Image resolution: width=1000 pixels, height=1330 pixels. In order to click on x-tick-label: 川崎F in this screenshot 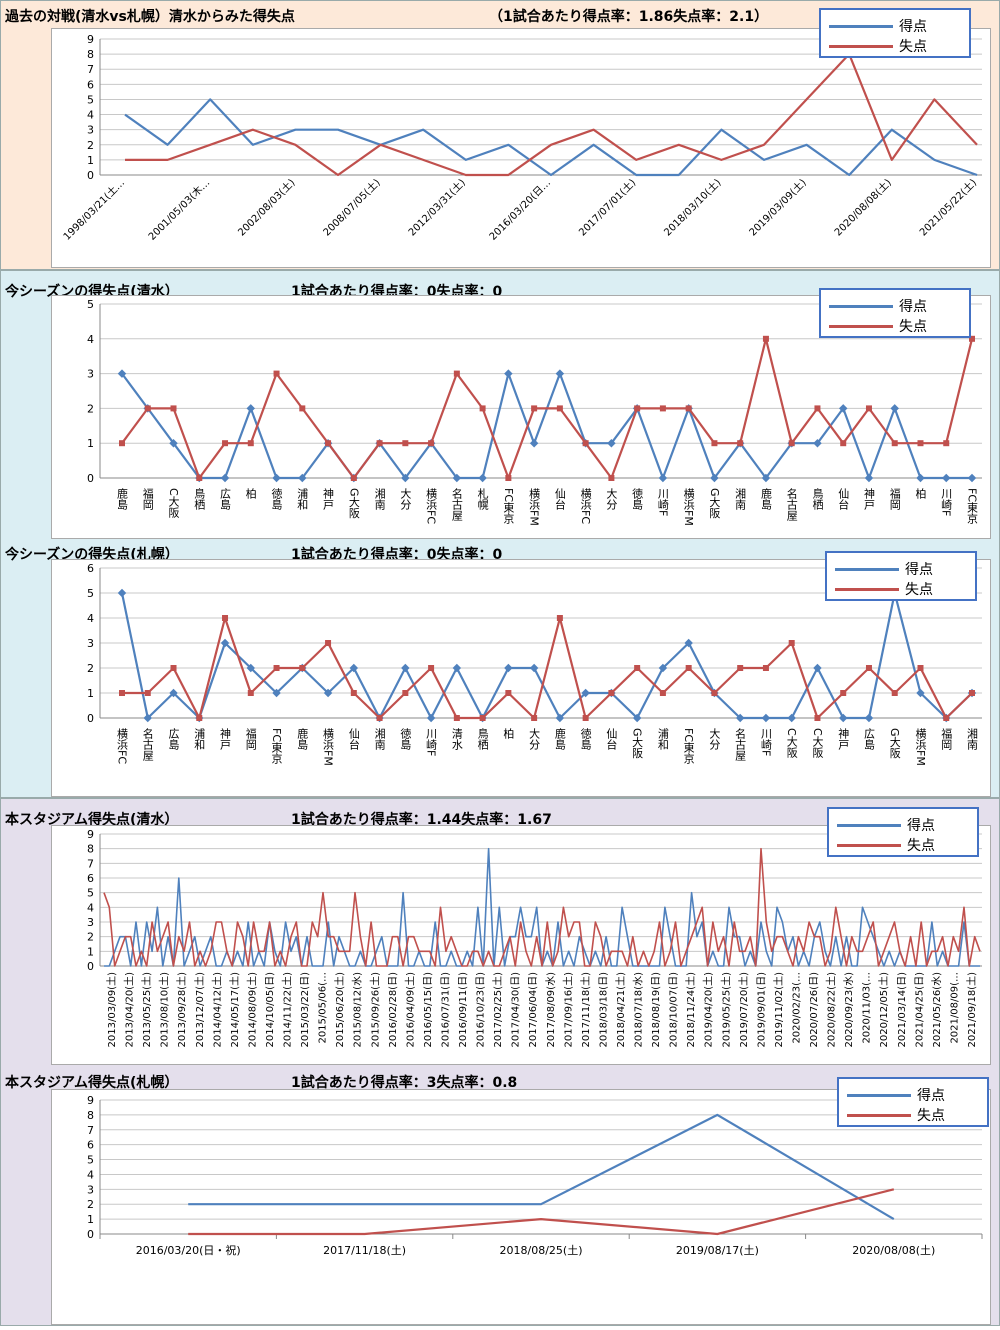, I will do `click(946, 502)`.